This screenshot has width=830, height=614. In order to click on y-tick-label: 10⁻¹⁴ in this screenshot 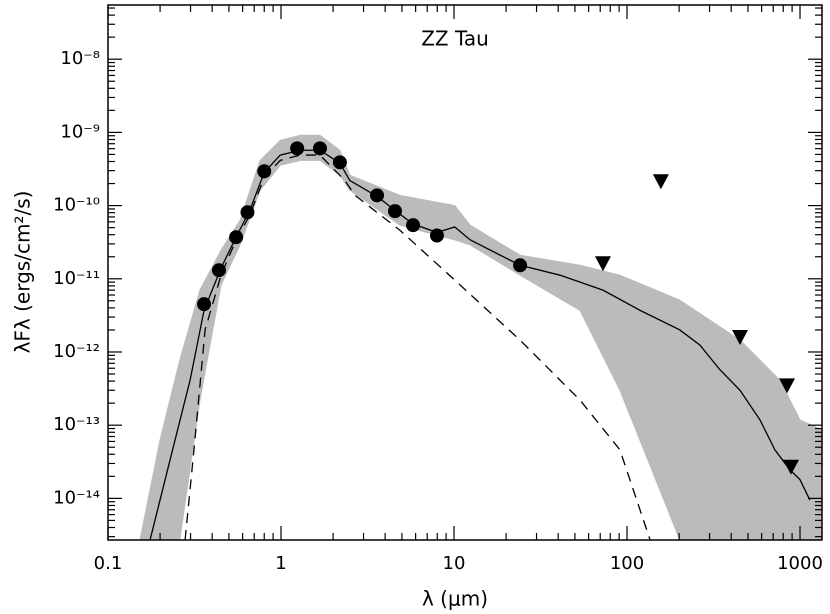, I will do `click(76, 497)`.